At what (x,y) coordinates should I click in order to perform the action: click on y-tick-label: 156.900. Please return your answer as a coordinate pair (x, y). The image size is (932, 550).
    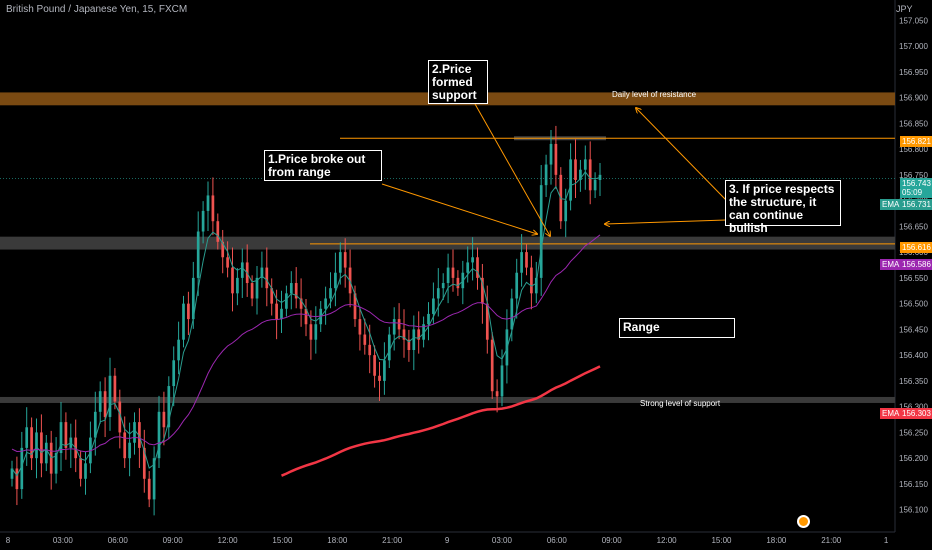
    Looking at the image, I should click on (913, 98).